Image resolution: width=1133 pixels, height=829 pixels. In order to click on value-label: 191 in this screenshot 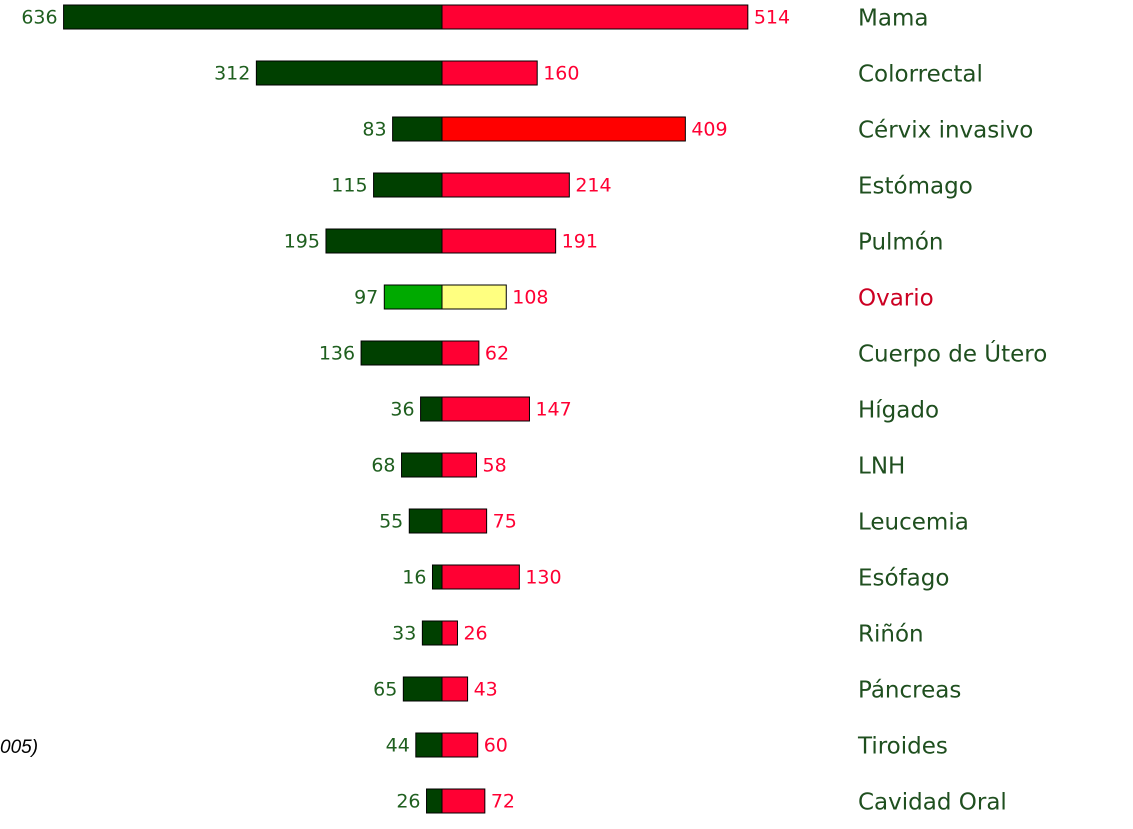, I will do `click(580, 242)`.